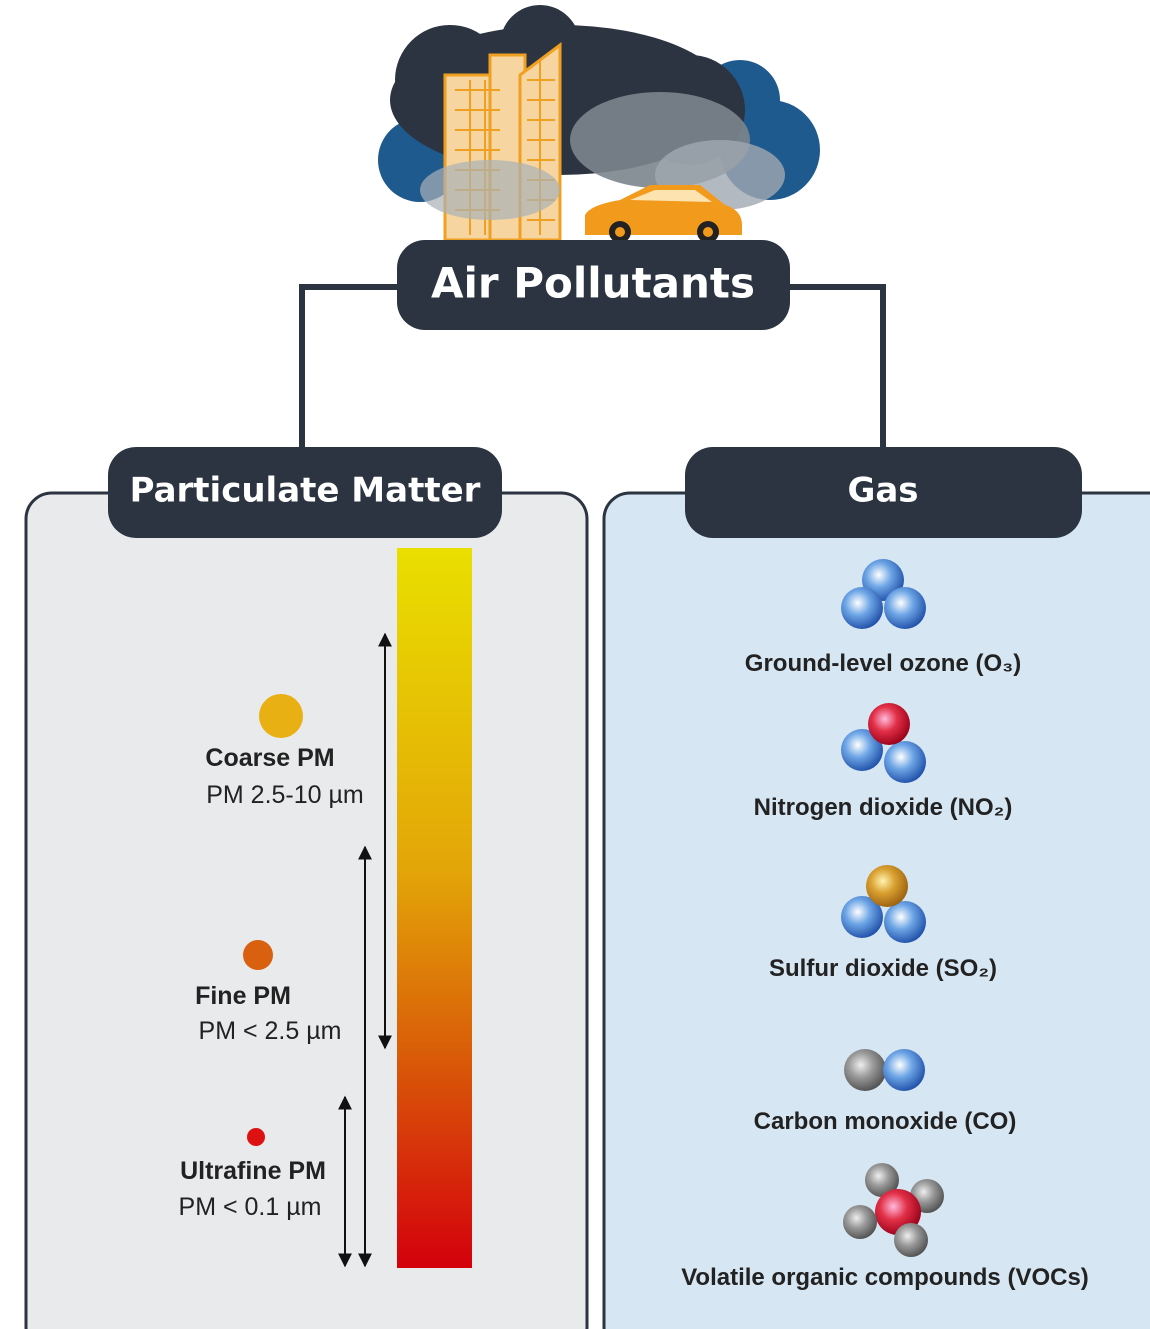  I want to click on title: Air Pollutants, so click(593, 283).